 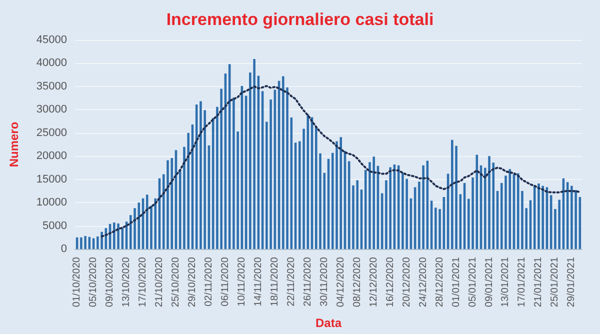 What do you see at coordinates (258, 281) in the screenshot?
I see `x-tick-label: 14/11/2020` at bounding box center [258, 281].